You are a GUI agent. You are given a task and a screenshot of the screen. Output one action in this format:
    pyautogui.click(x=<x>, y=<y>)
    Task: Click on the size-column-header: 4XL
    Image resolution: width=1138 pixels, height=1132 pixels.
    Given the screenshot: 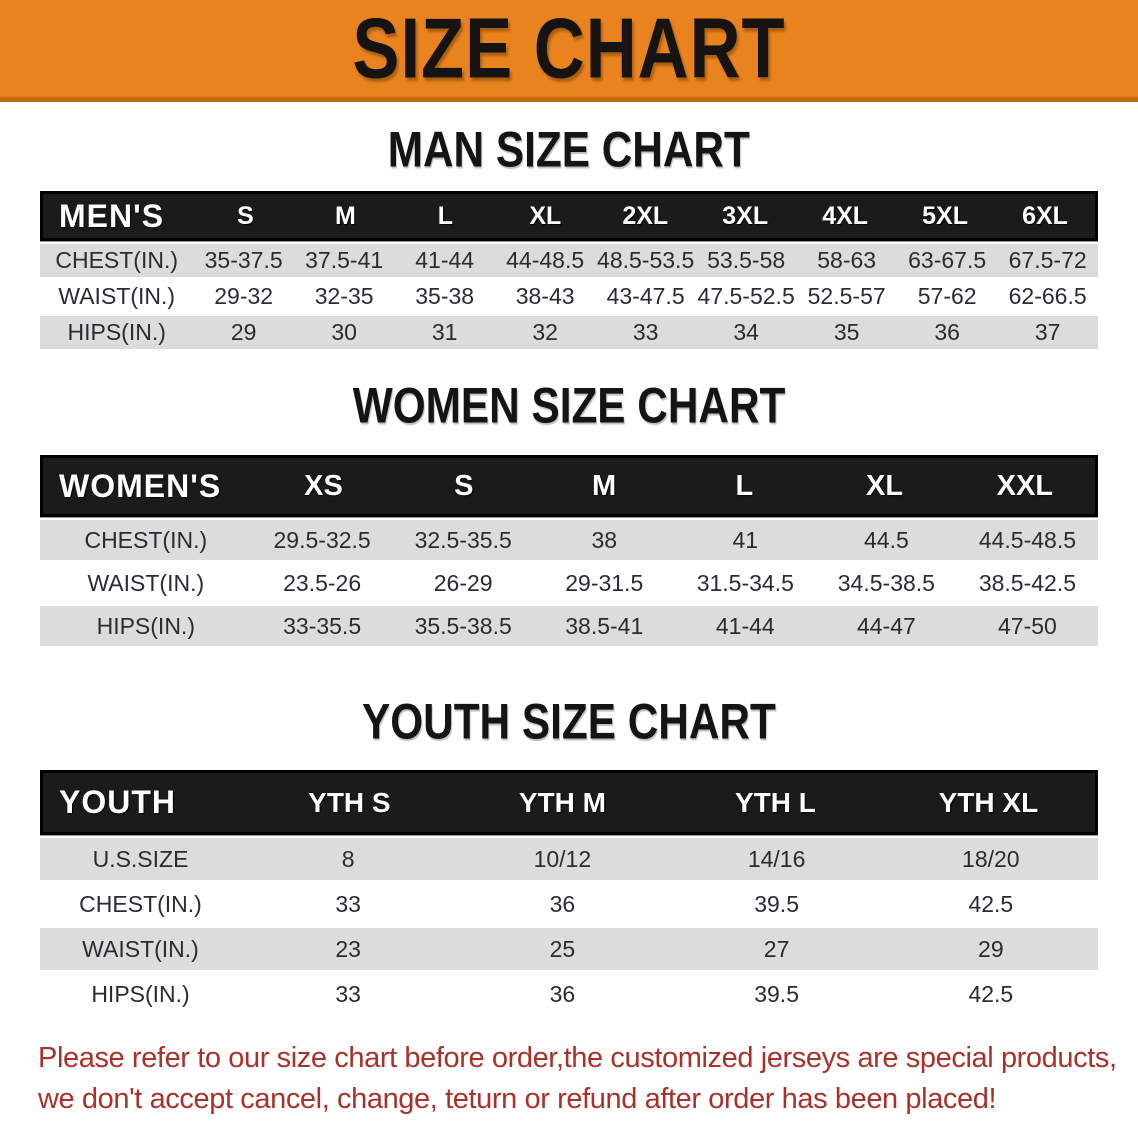 What is the action you would take?
    pyautogui.click(x=845, y=215)
    